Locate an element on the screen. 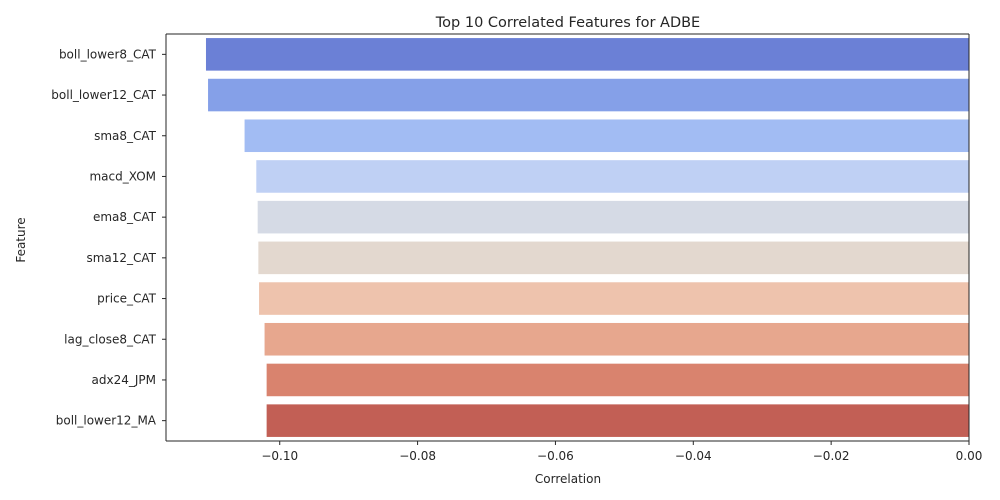 Image resolution: width=1000 pixels, height=500 pixels. x-tick-label: −0.10 is located at coordinates (279, 456).